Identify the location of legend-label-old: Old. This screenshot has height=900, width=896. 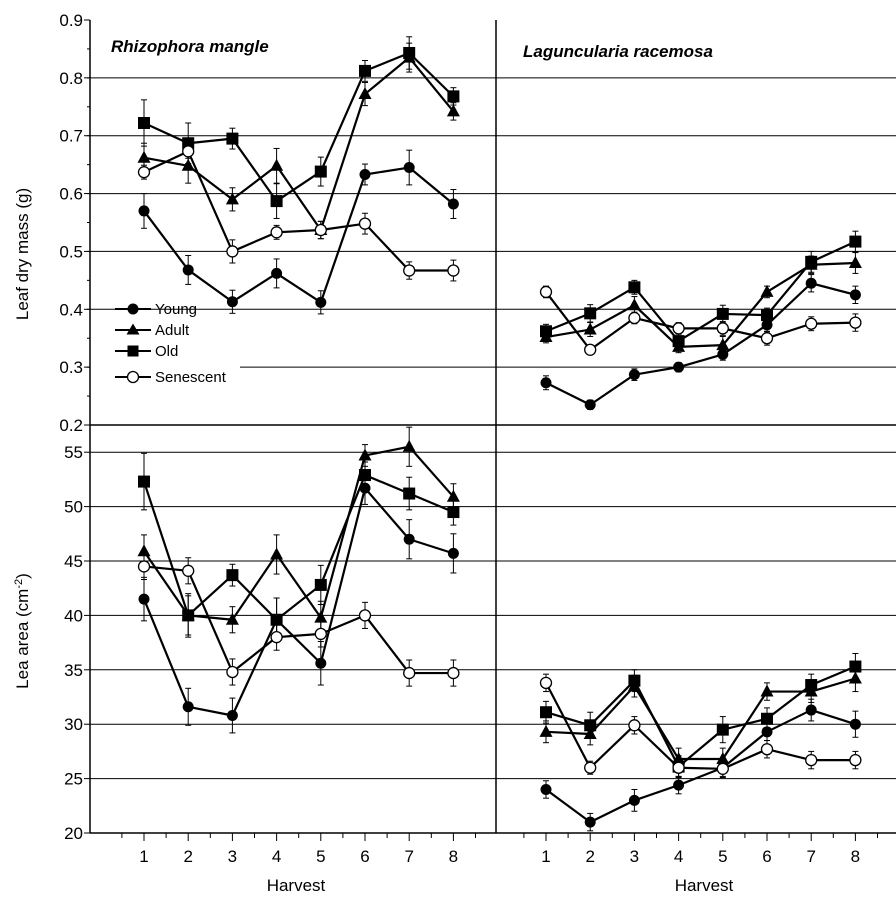
(166, 351).